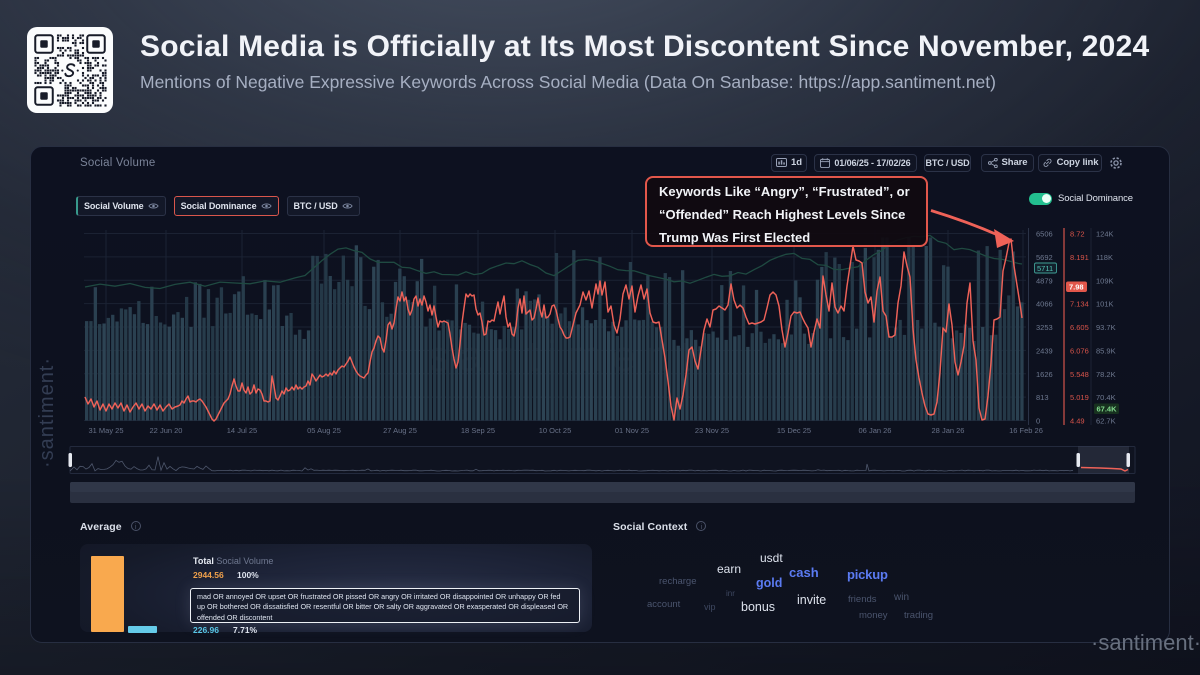 The width and height of the screenshot is (1200, 675). I want to click on svg-text: 3253, so click(1044, 327).